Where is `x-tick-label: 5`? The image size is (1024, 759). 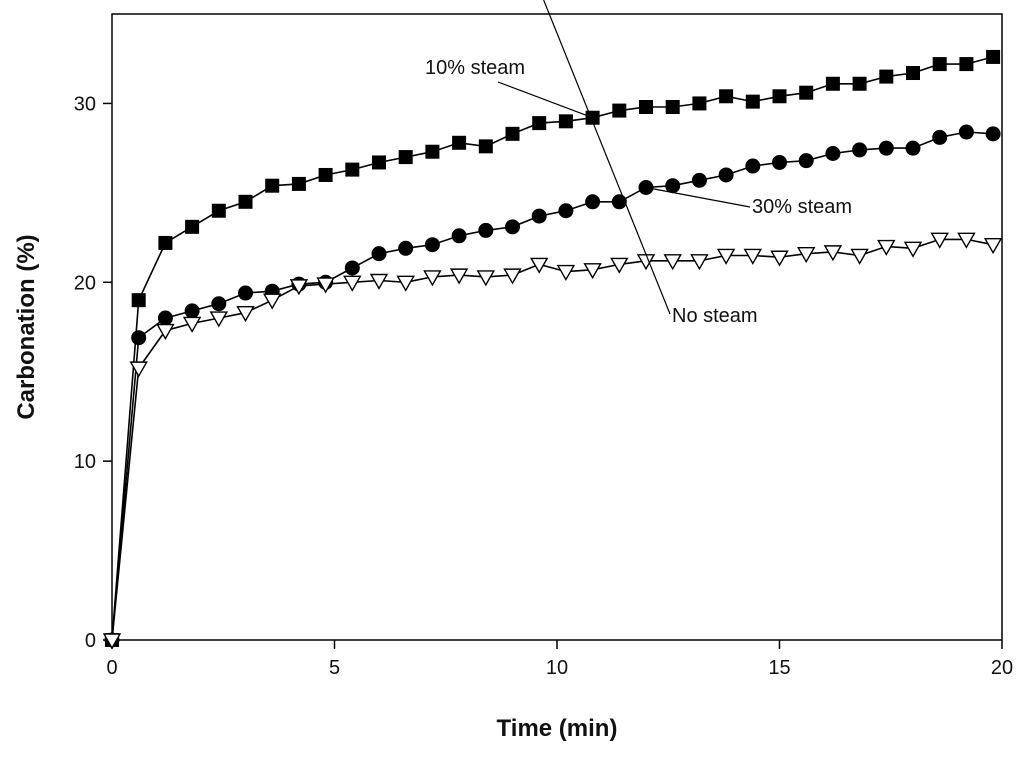
x-tick-label: 5 is located at coordinates (334, 668).